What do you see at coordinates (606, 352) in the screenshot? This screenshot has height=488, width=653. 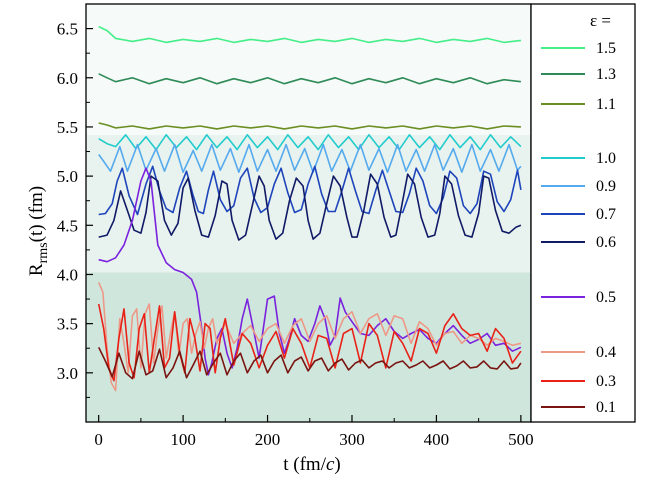 I see `legend-label-0.4: 0.4` at bounding box center [606, 352].